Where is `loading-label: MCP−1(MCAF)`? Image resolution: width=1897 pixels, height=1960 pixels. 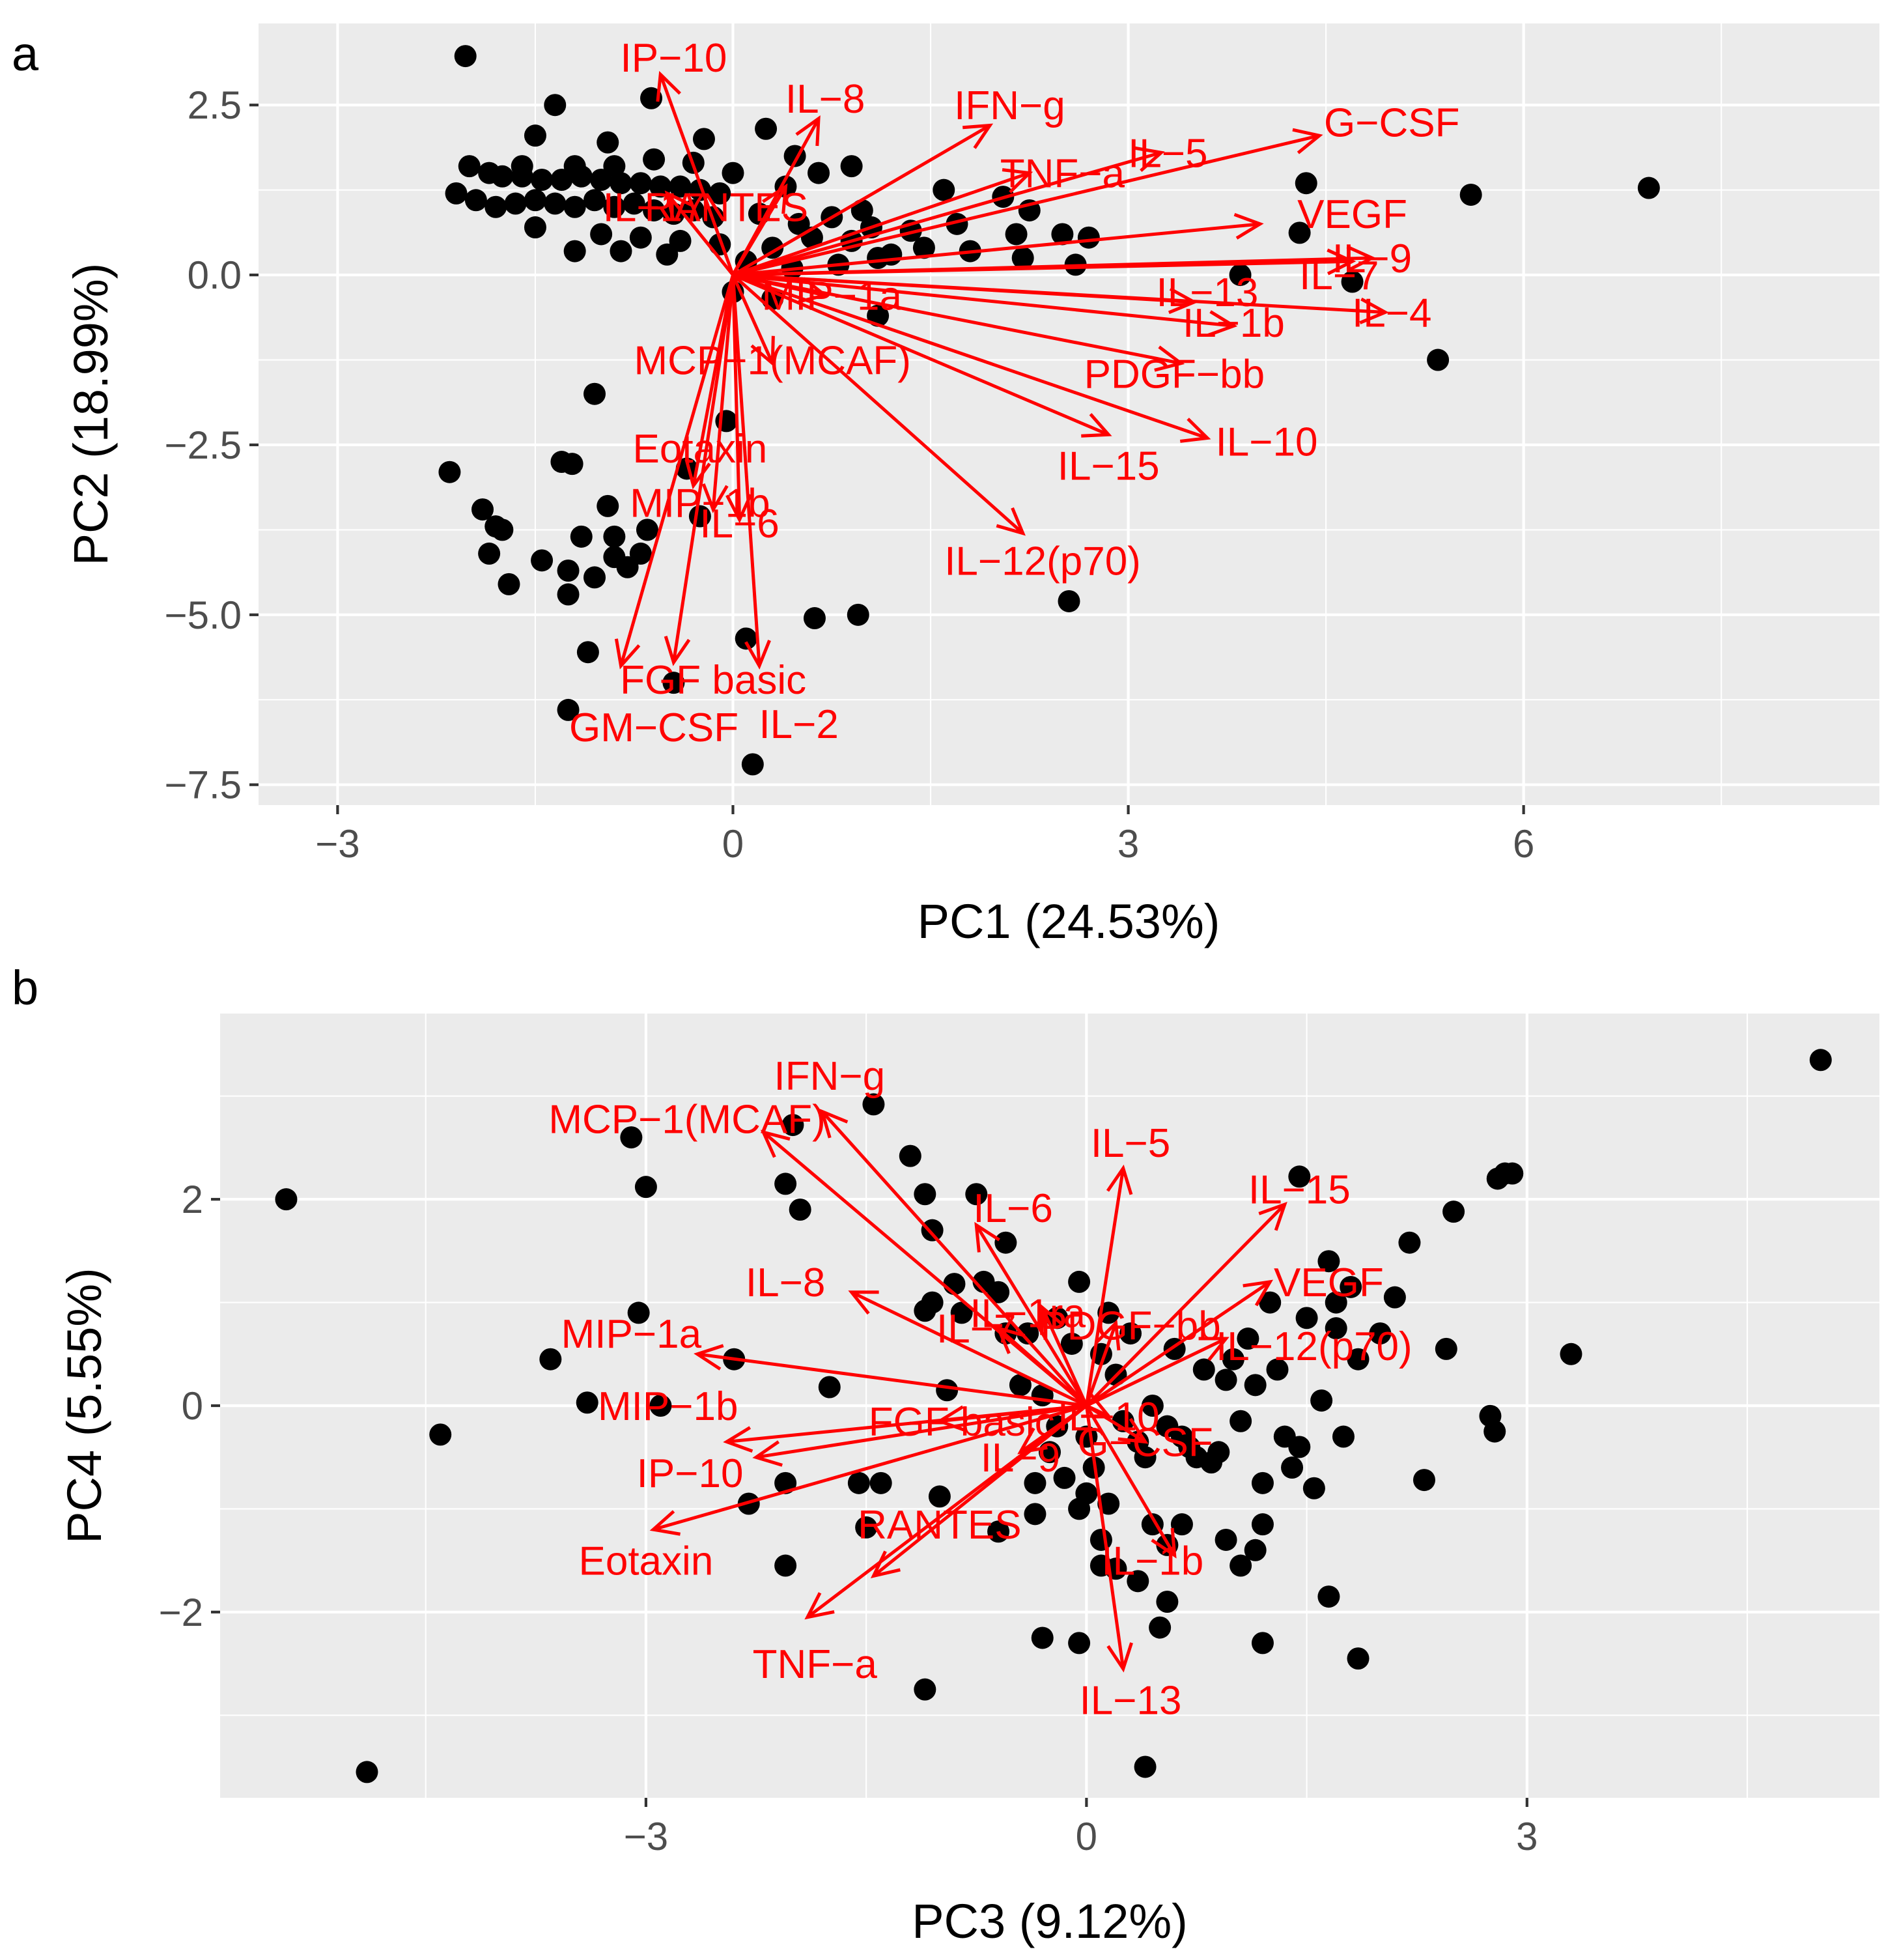
loading-label: MCP−1(MCAF) is located at coordinates (772, 361).